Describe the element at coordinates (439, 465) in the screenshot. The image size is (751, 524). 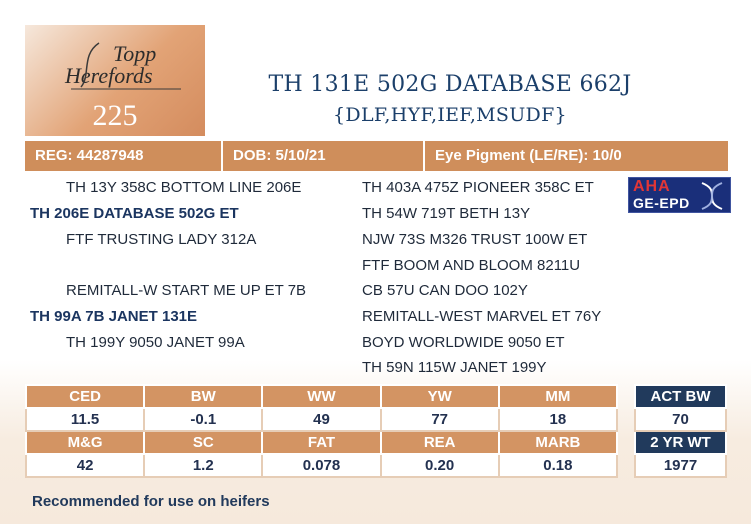
I see `epd-value-rea: 0.20` at that location.